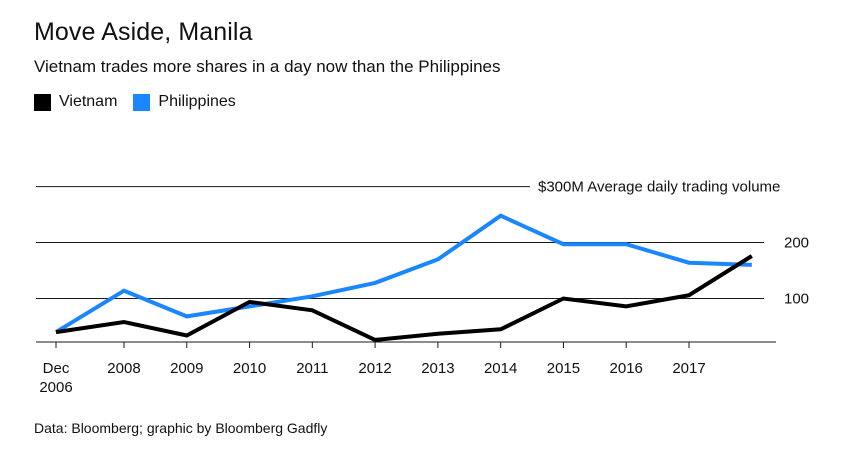 Image resolution: width=854 pixels, height=453 pixels. Describe the element at coordinates (796, 299) in the screenshot. I see `y-tick-label-100: 100` at that location.